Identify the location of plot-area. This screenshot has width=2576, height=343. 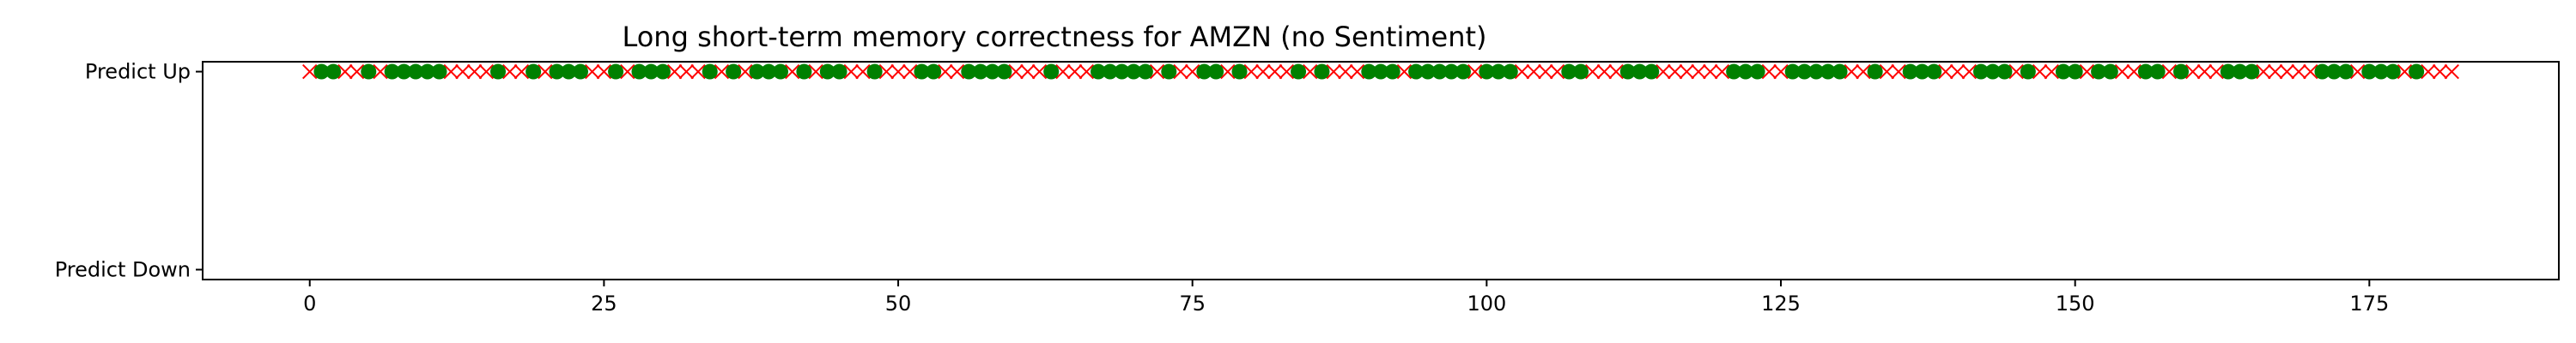
(1380, 71).